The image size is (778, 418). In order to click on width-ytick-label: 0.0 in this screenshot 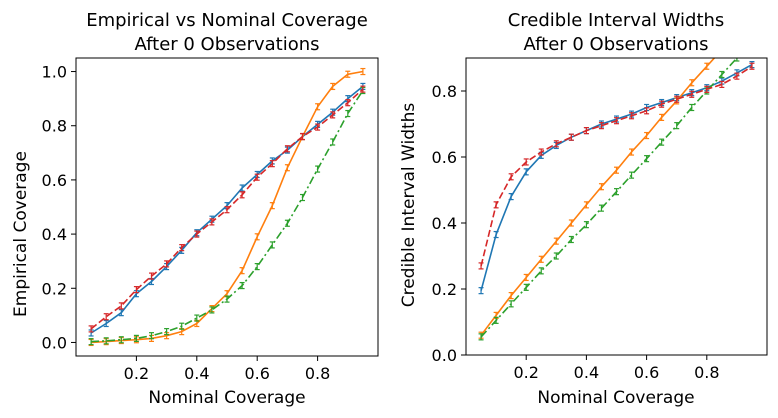, I will do `click(444, 355)`.